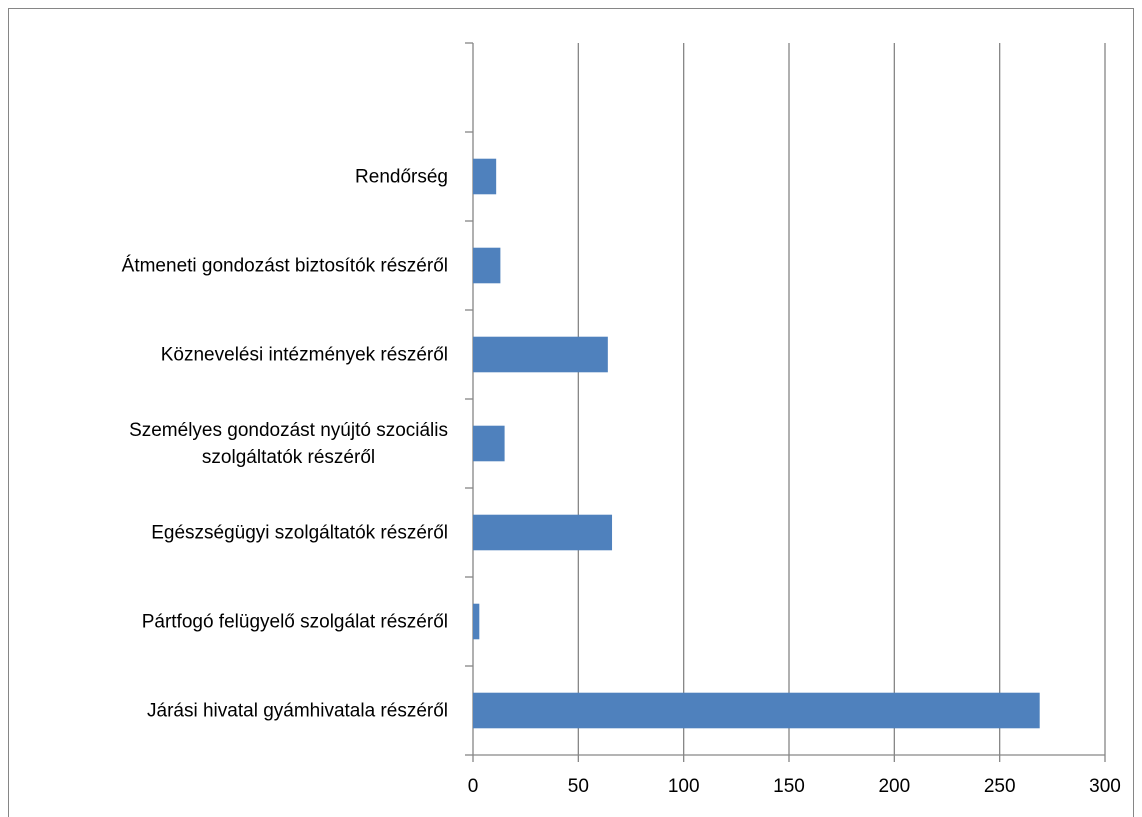  What do you see at coordinates (1000, 786) in the screenshot?
I see `x-tick-label: 250` at bounding box center [1000, 786].